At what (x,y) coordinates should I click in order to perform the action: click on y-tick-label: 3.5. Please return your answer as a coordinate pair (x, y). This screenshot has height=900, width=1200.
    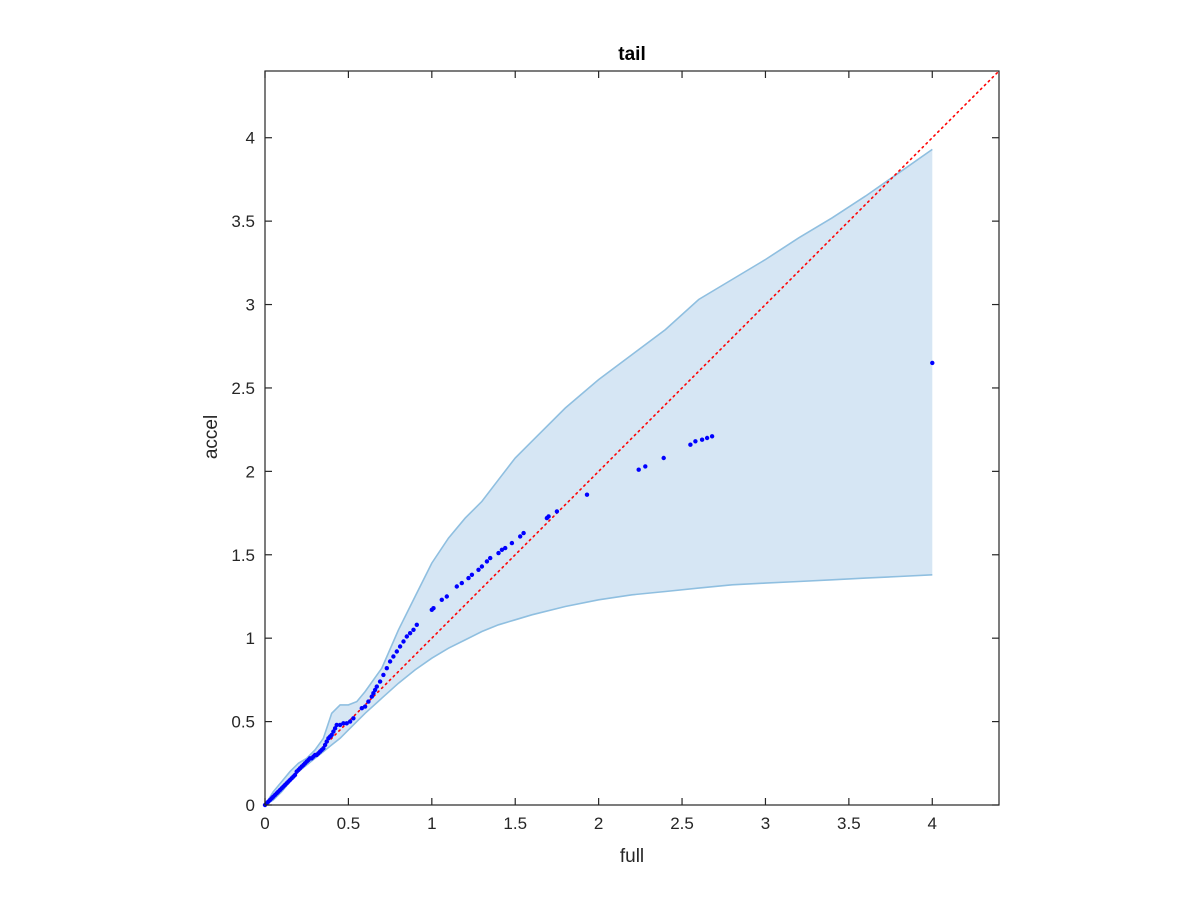
    Looking at the image, I should click on (243, 221).